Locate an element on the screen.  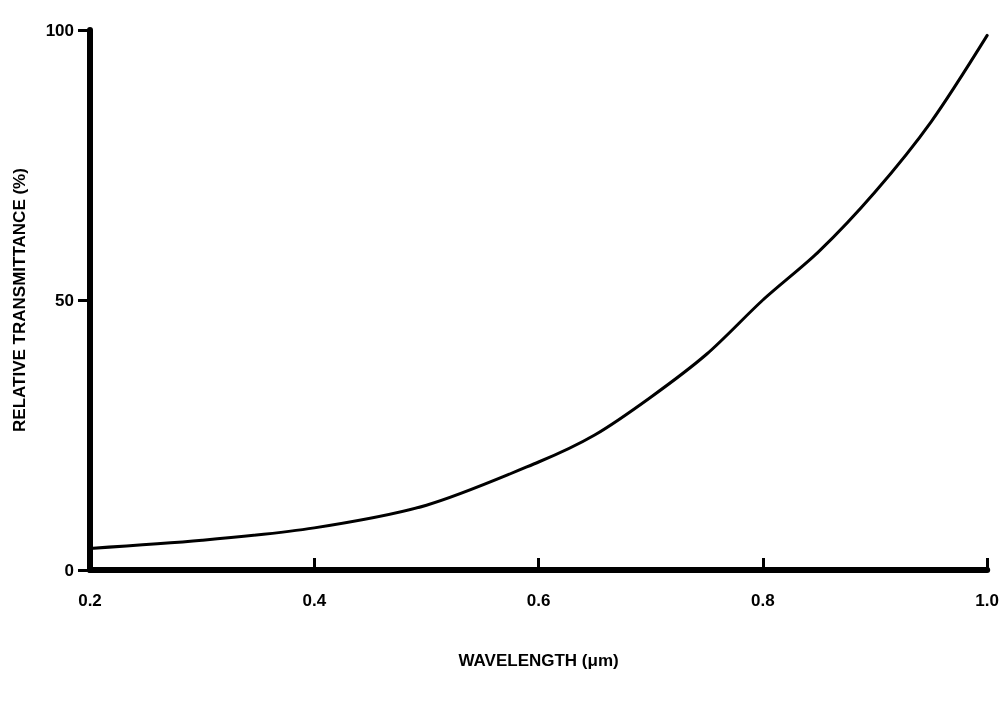
y-tick-label: 50 is located at coordinates (64, 300).